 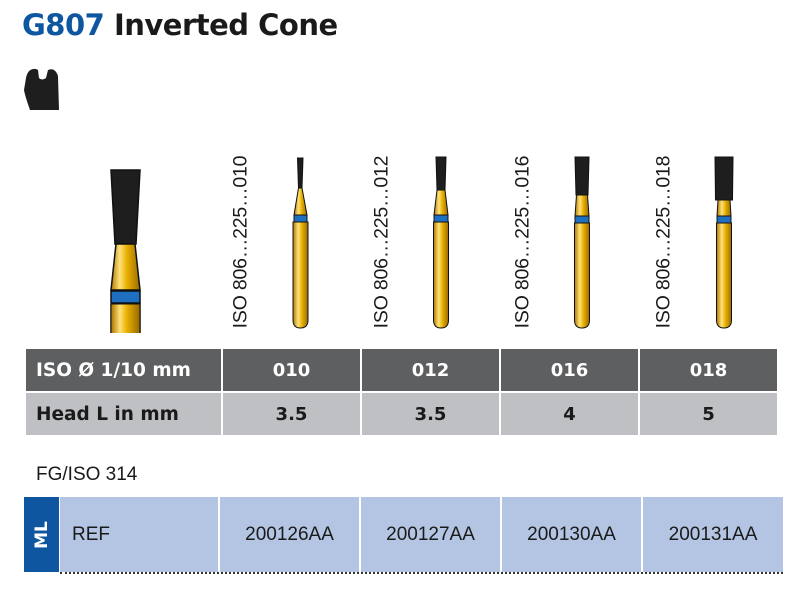 What do you see at coordinates (41, 89) in the screenshot?
I see `cavity-shape-icon` at bounding box center [41, 89].